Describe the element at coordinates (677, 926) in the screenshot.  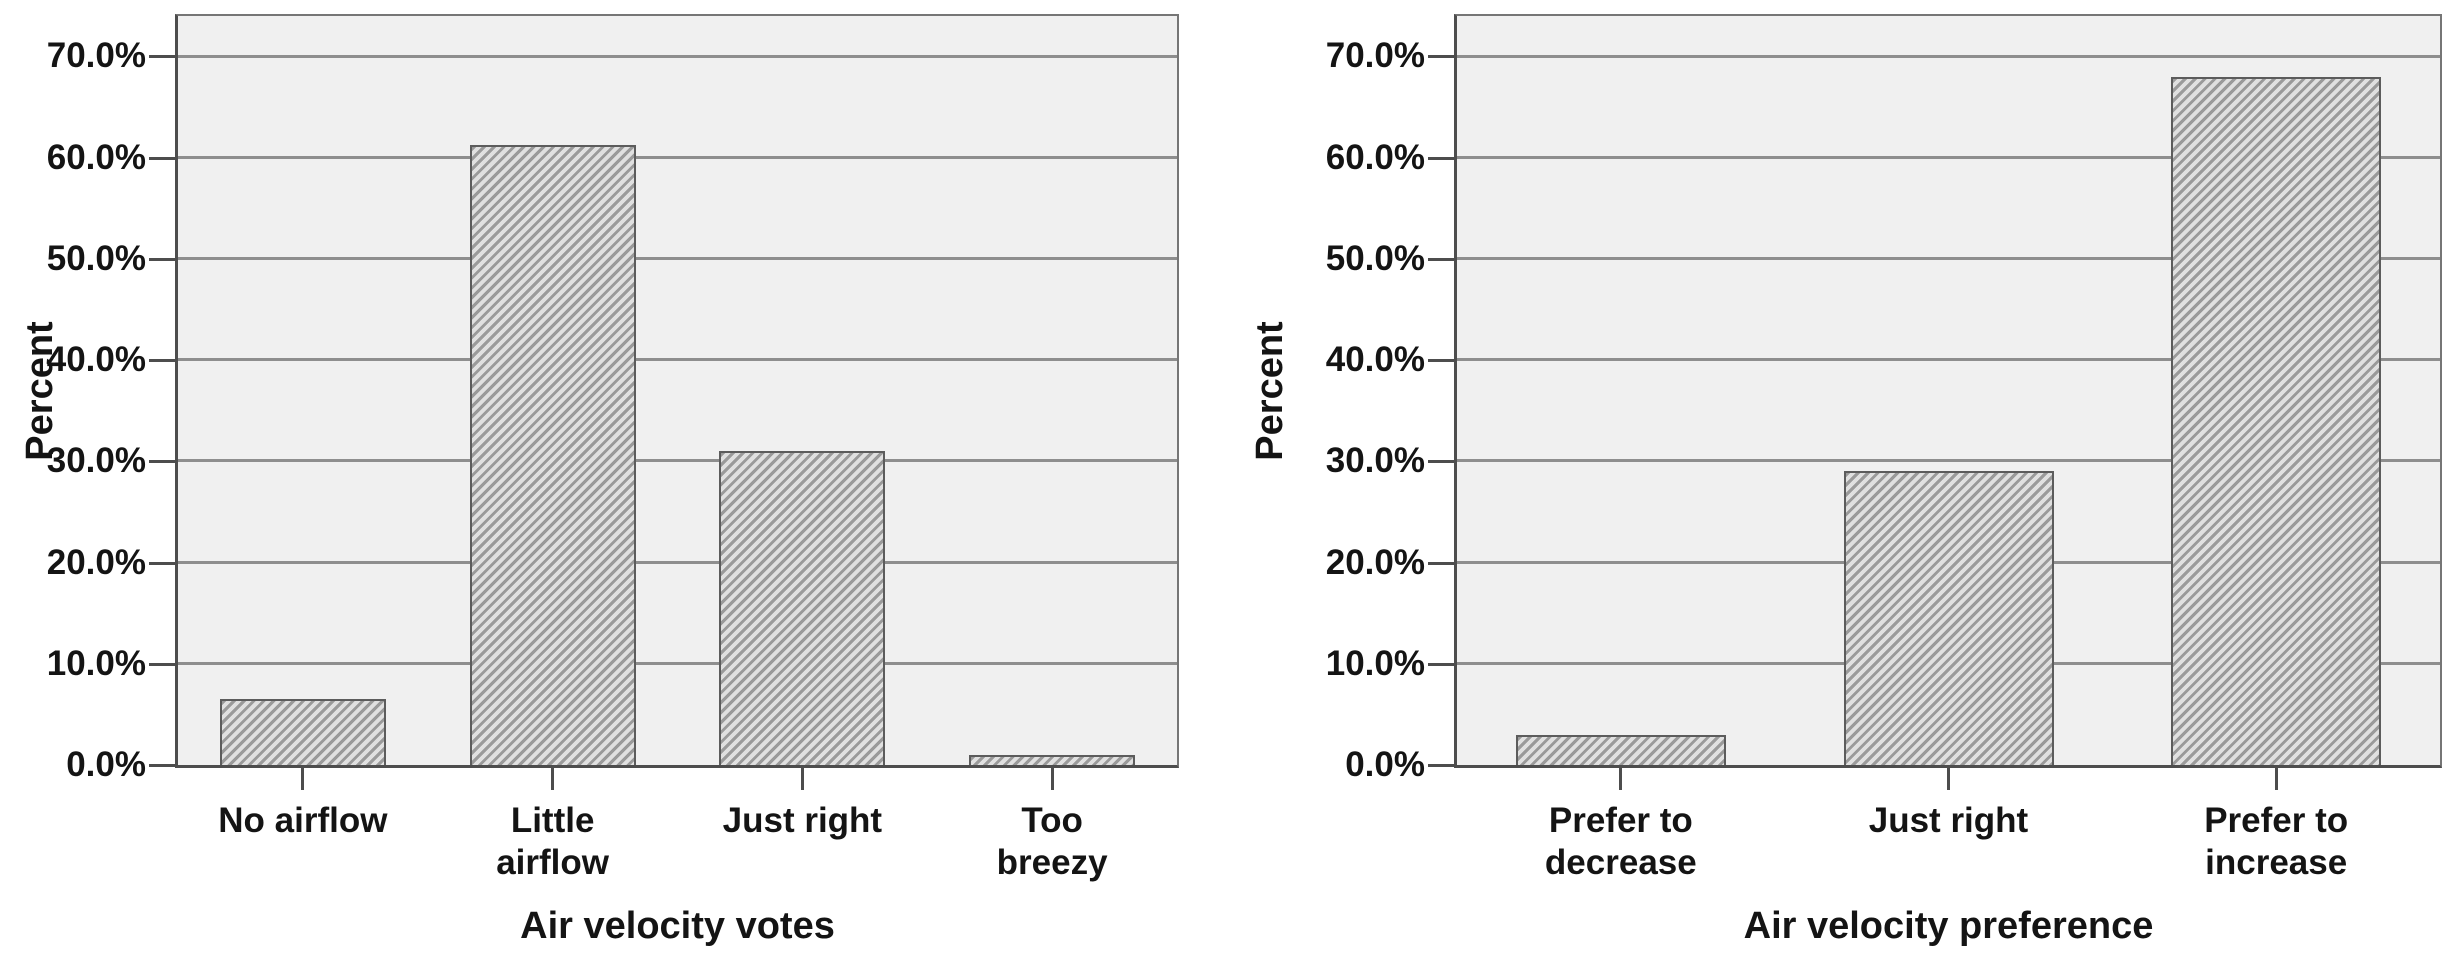
I see `x-axis-title: Air velocity votes` at that location.